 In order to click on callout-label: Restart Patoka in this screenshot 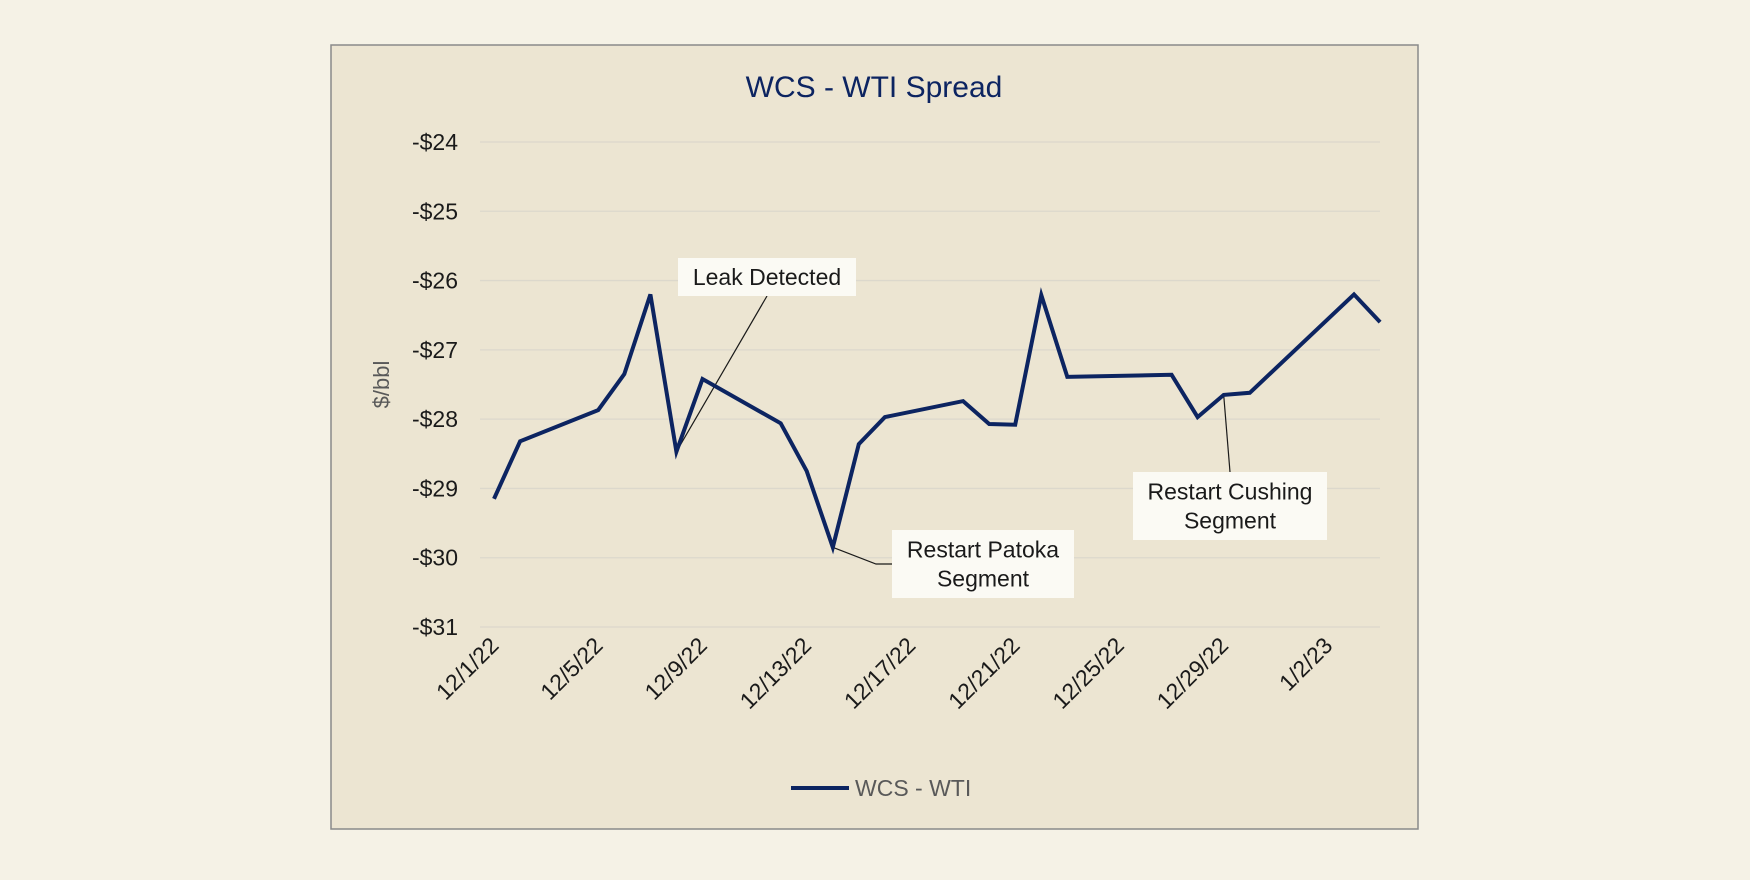, I will do `click(983, 550)`.